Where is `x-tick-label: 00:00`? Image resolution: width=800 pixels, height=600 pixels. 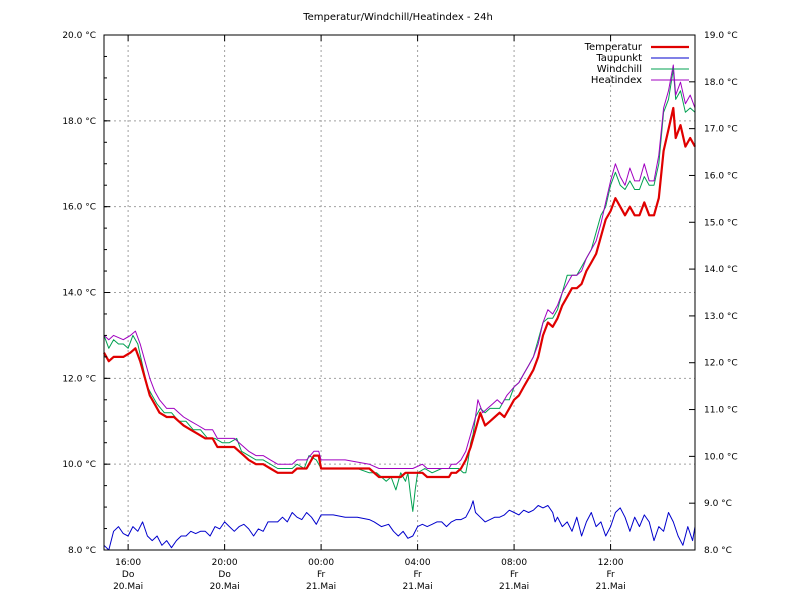 x-tick-label: 00:00 is located at coordinates (321, 563).